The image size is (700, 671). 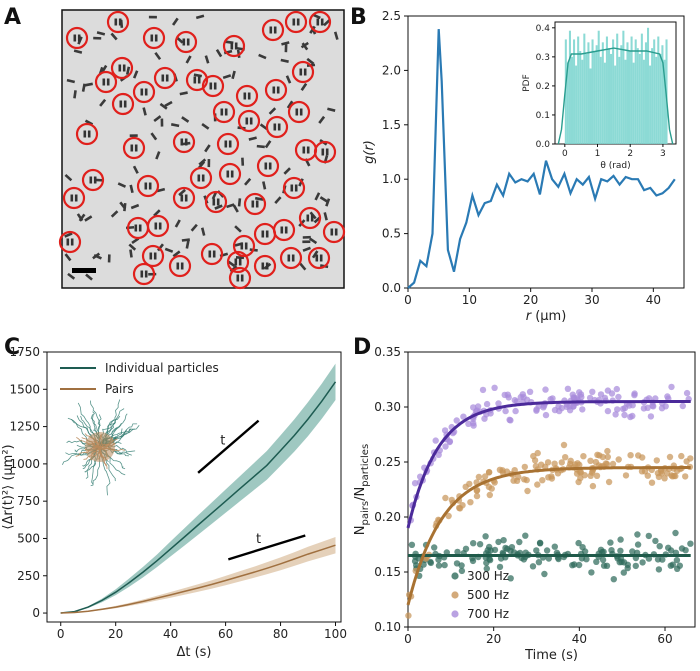 What do you see at coordinates (266, 547) in the screenshot?
I see `slope-guide-line` at bounding box center [266, 547].